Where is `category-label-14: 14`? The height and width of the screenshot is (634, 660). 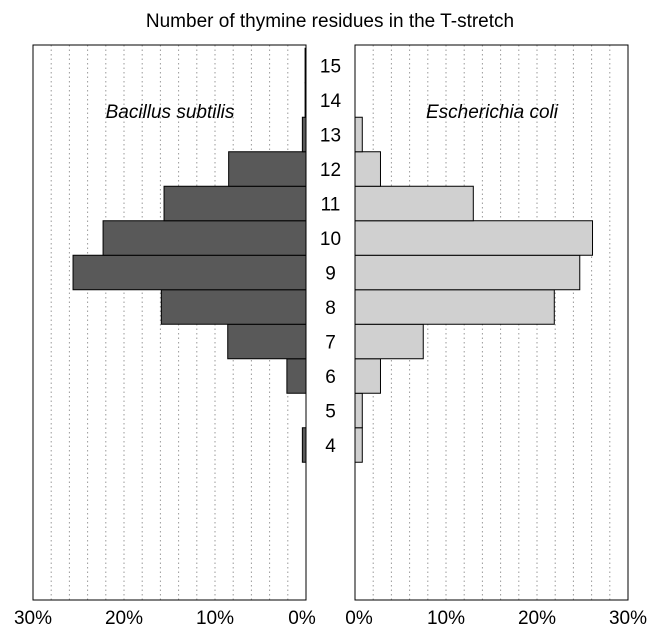
category-label-14: 14 is located at coordinates (331, 101).